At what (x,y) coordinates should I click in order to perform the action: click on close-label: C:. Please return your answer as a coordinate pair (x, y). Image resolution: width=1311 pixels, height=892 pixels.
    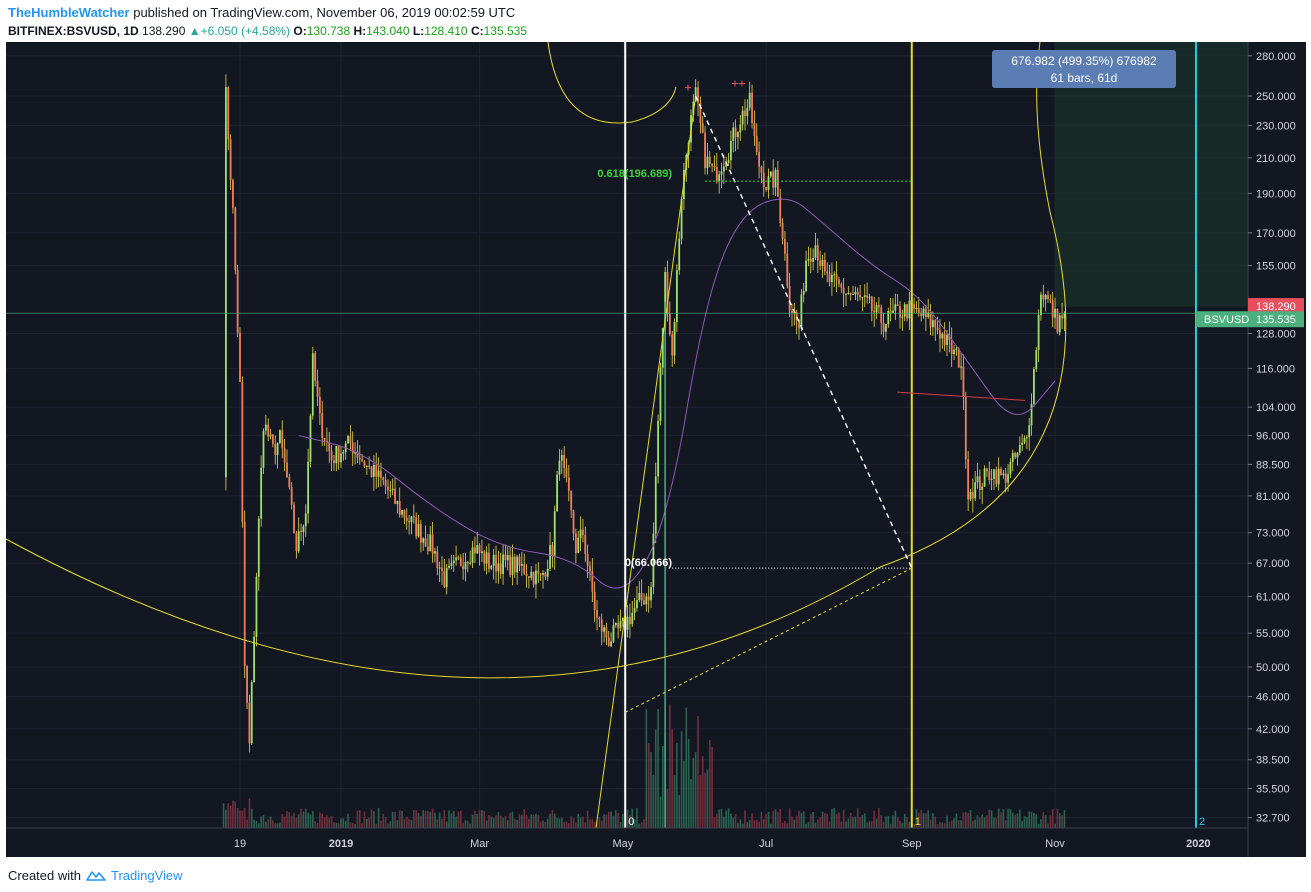
    Looking at the image, I should click on (477, 31).